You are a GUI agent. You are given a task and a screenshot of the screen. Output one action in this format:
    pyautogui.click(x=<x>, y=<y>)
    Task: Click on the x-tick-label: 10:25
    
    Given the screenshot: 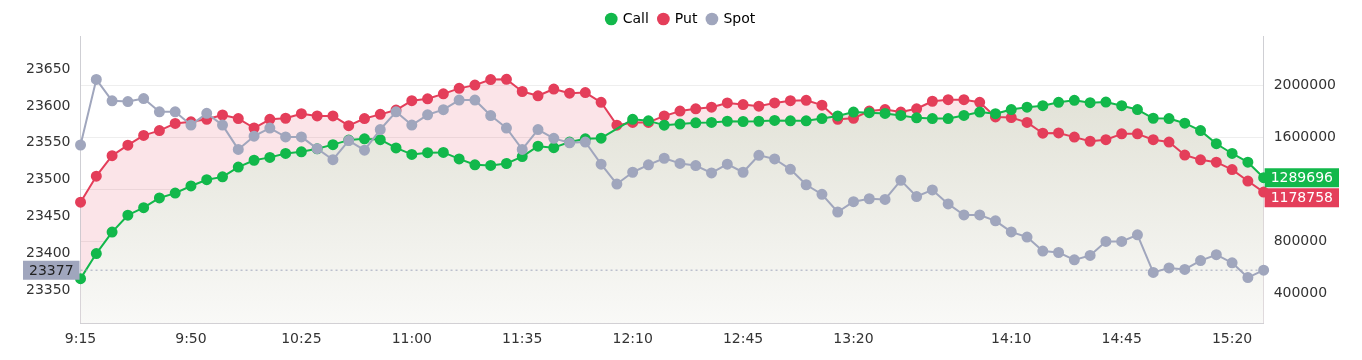 What is the action you would take?
    pyautogui.click(x=301, y=338)
    